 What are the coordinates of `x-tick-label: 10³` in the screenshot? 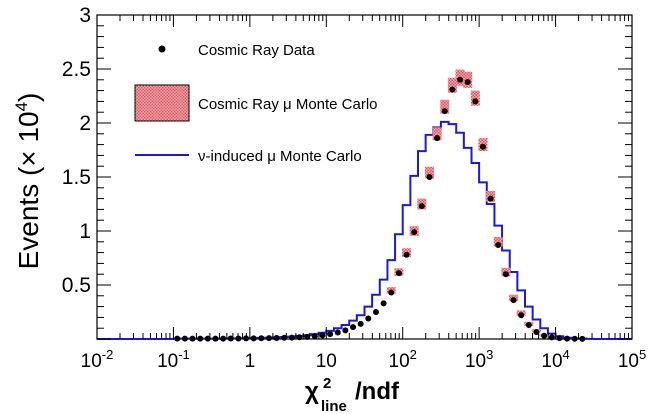 It's located at (479, 359).